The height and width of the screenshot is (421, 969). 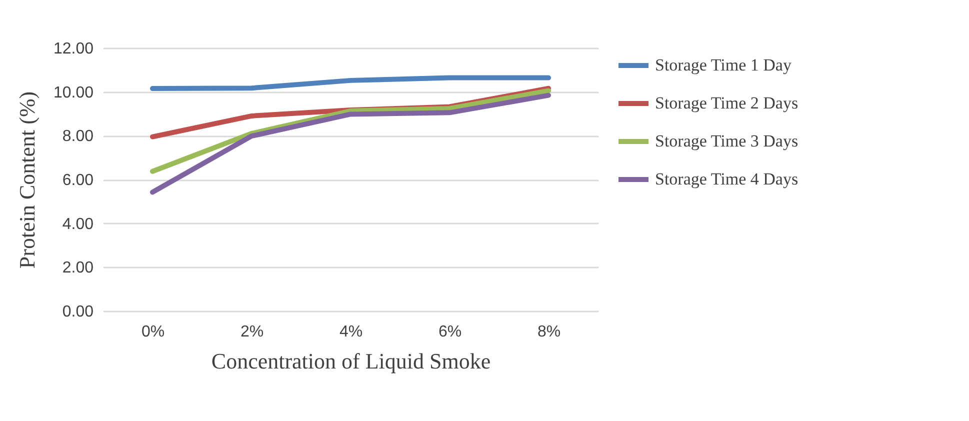 I want to click on y-tick-label: 4.00, so click(x=78, y=224).